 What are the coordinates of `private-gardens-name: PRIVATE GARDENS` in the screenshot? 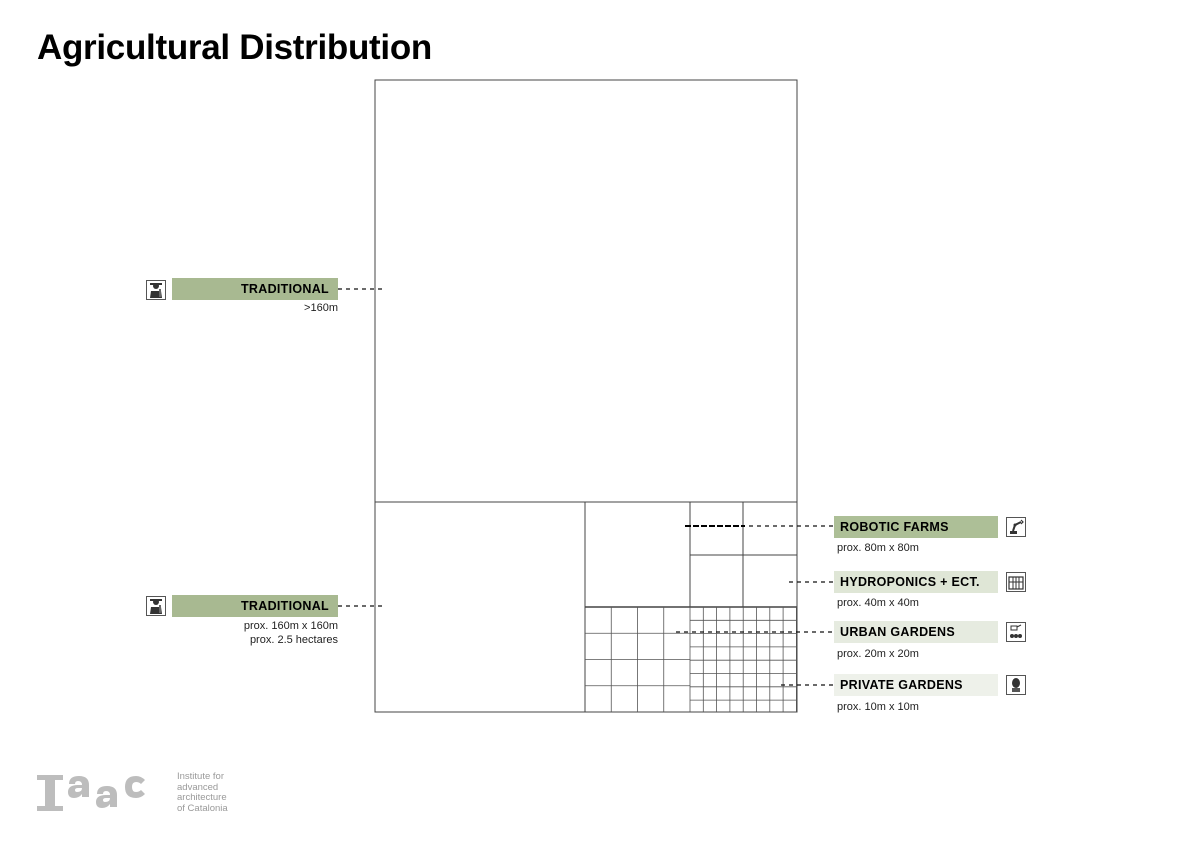 It's located at (901, 685).